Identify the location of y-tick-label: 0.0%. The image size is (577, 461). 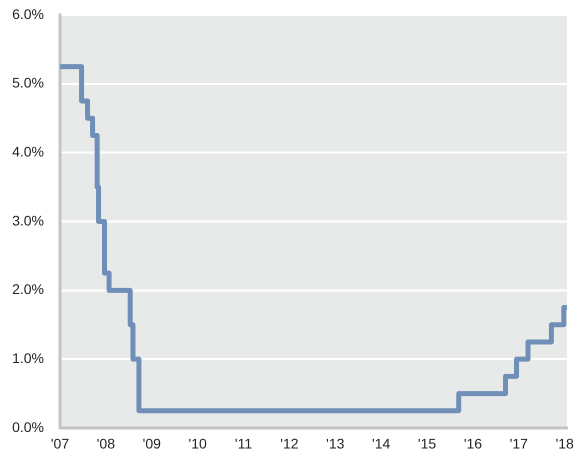
(28, 426).